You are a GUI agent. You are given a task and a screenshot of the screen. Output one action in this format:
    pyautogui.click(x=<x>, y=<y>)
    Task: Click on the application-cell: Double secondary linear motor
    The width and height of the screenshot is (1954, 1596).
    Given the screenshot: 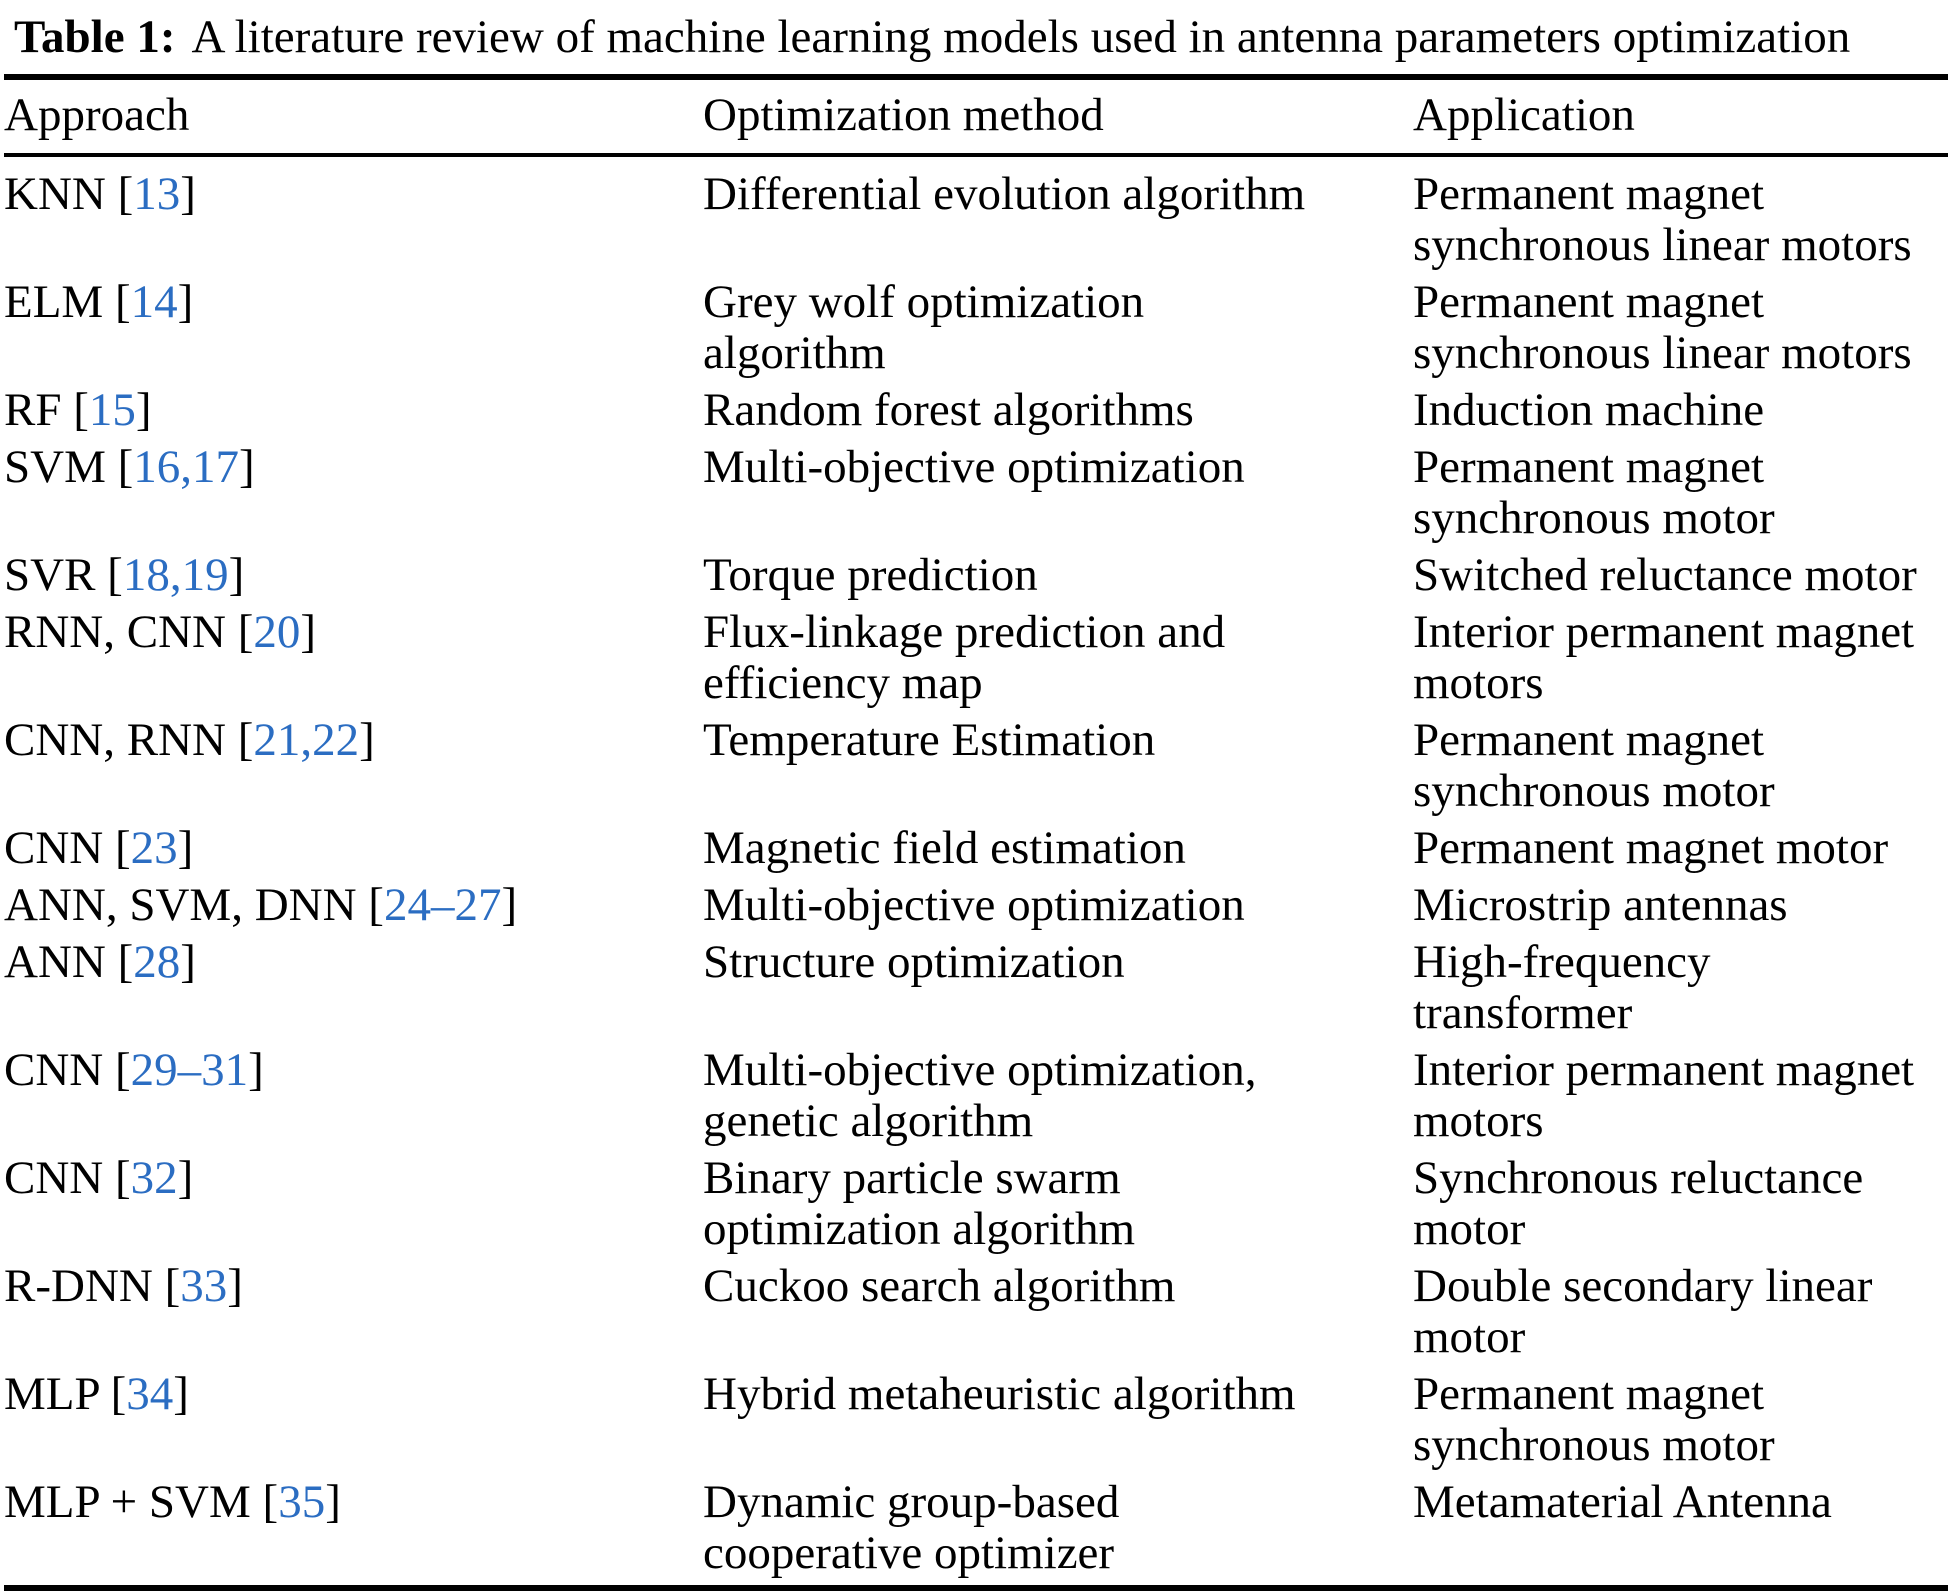 What is the action you would take?
    pyautogui.click(x=1643, y=1311)
    